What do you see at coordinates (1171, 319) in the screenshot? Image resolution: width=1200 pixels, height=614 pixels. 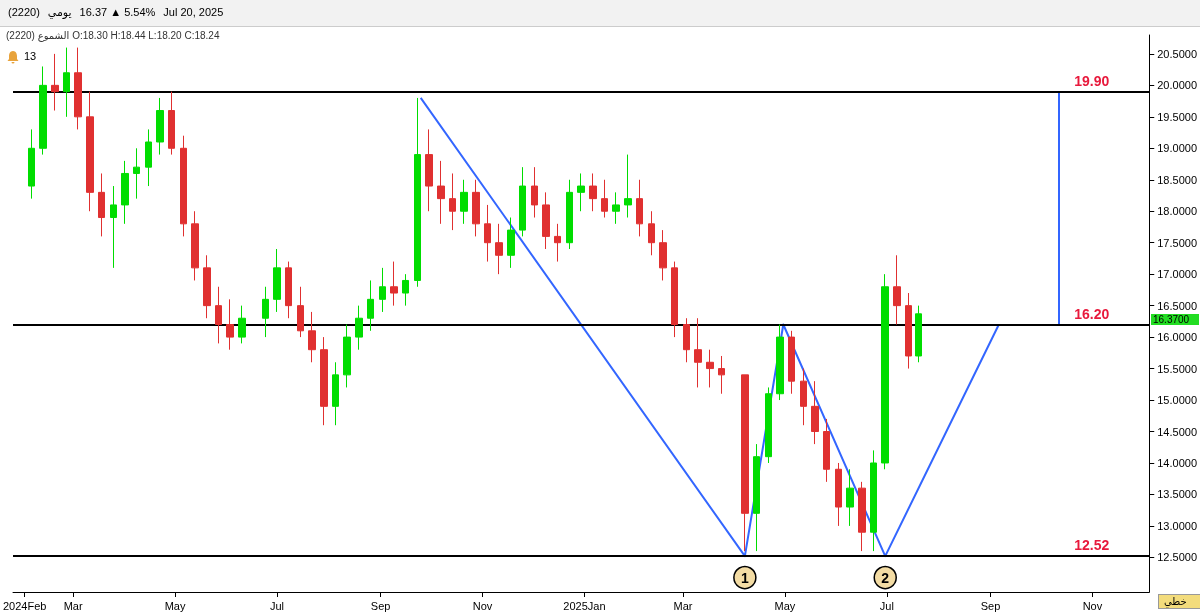 I see `text: 16.3700` at bounding box center [1171, 319].